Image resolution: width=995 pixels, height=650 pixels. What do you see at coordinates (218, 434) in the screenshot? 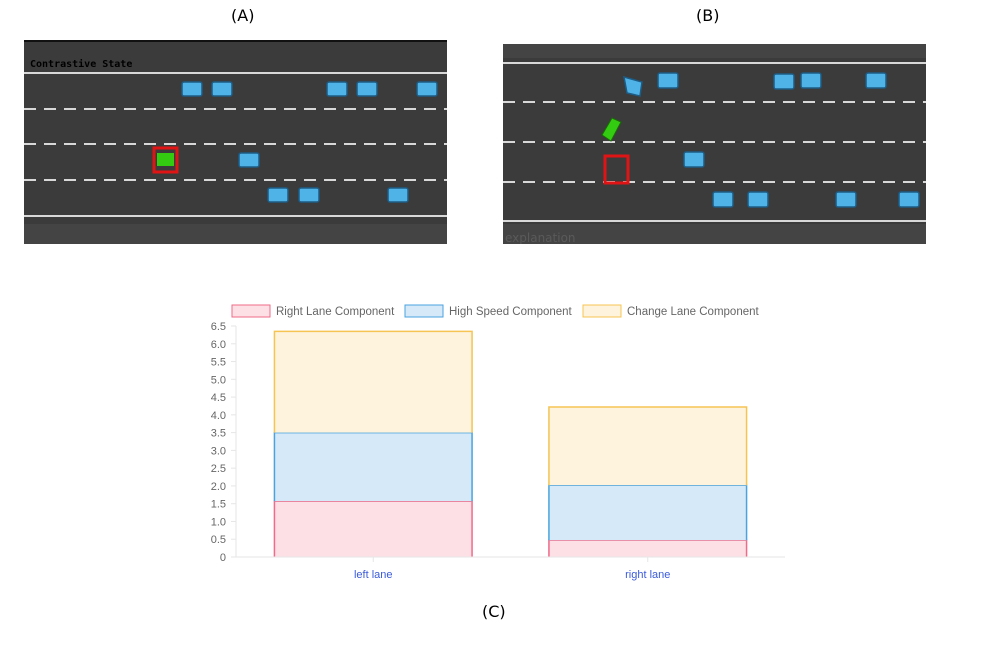
I see `y-tick-label: 3.5` at bounding box center [218, 434].